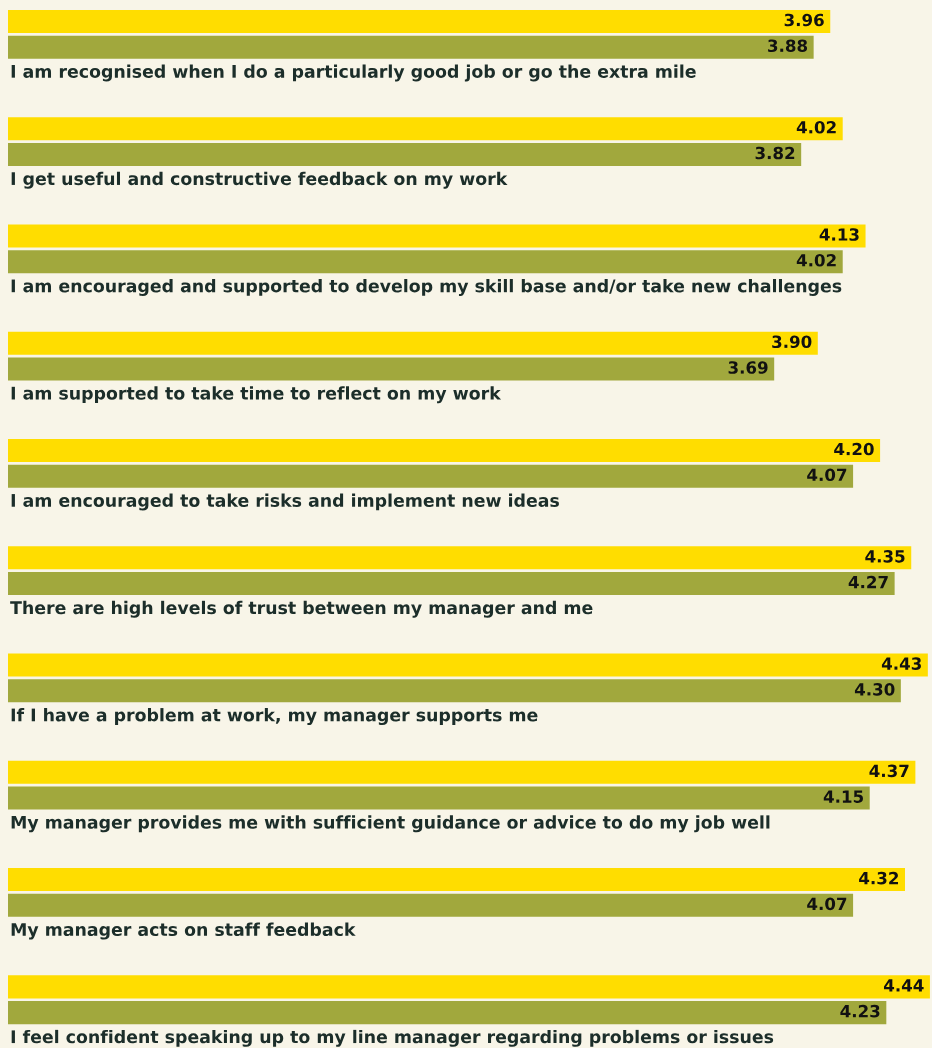  What do you see at coordinates (885, 556) in the screenshot?
I see `data-label: 4.35` at bounding box center [885, 556].